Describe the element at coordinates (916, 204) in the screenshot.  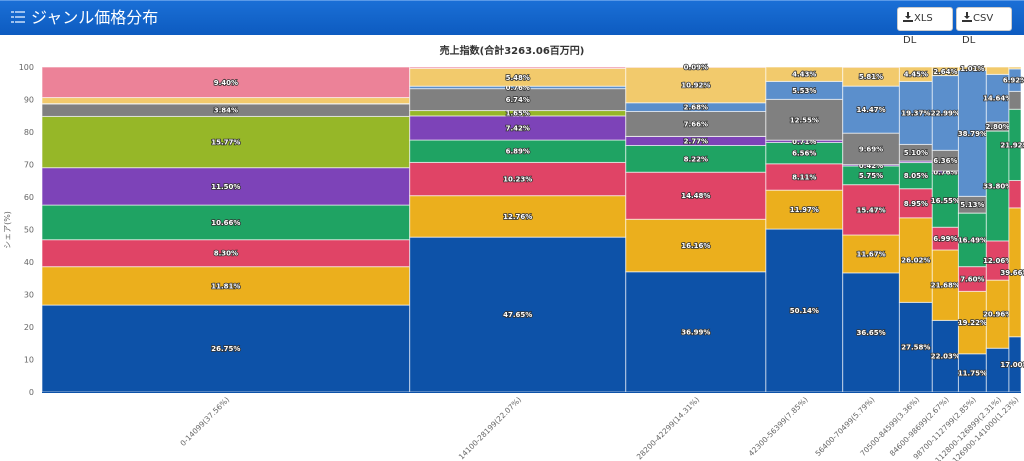
I see `segment-label: 8.95%` at that location.